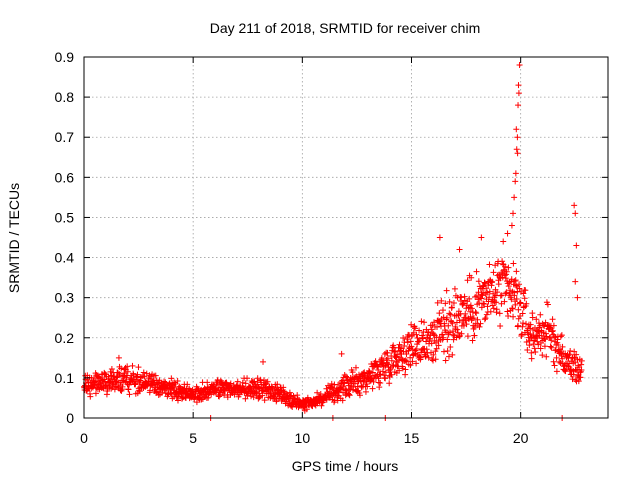 The height and width of the screenshot is (480, 640). I want to click on x-tick-label: 0, so click(84, 438).